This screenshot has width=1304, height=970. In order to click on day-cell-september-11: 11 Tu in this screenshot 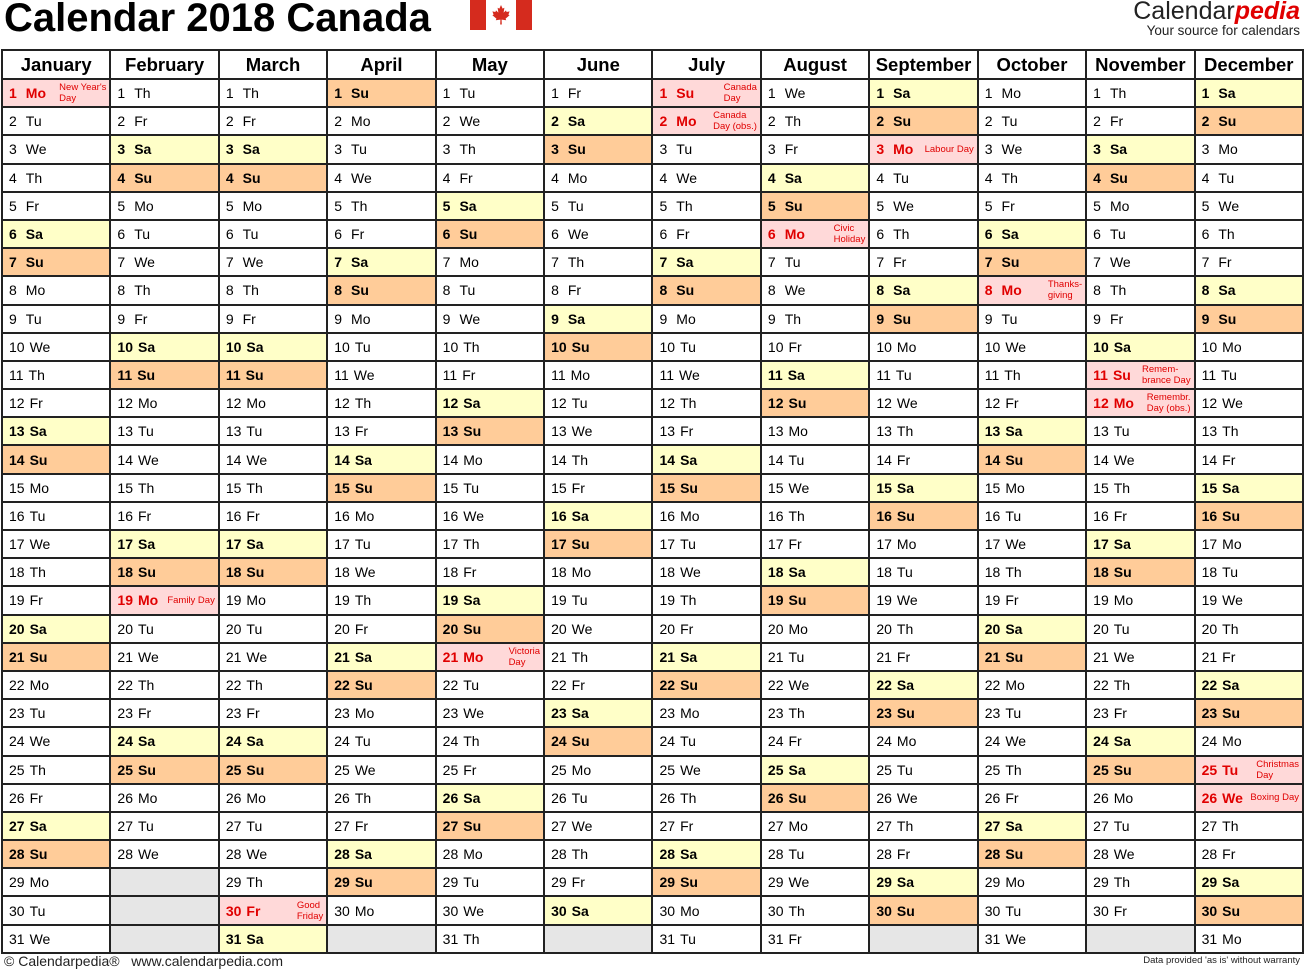, I will do `click(924, 376)`.